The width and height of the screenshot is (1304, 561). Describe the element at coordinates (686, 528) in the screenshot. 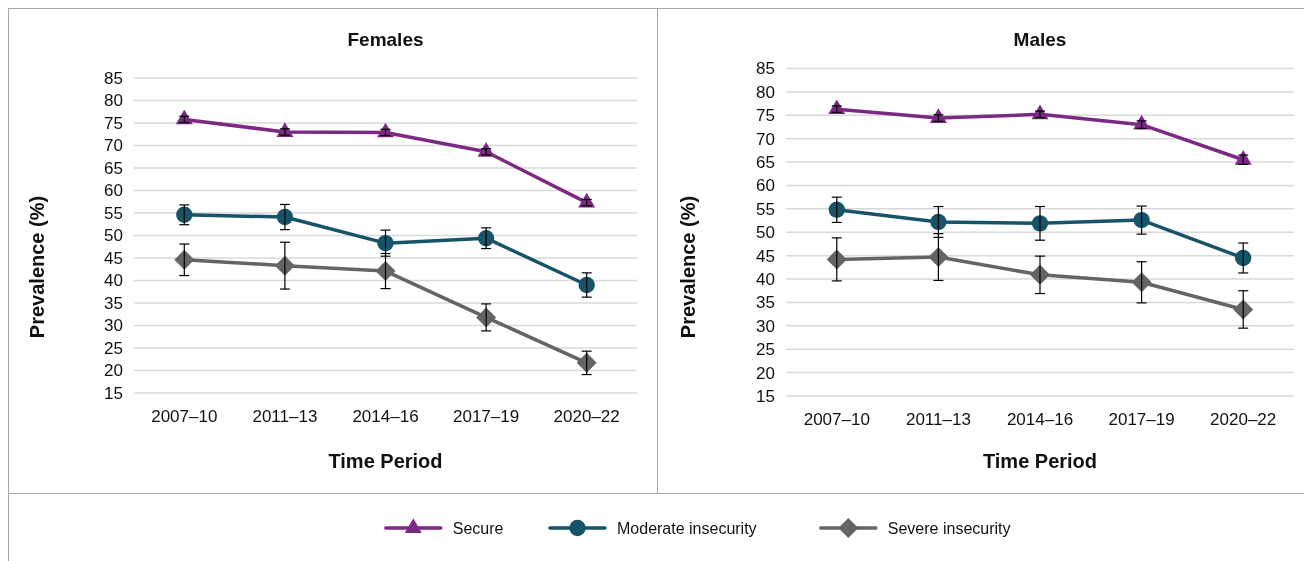

I see `legend-label: Moderate insecurity` at that location.